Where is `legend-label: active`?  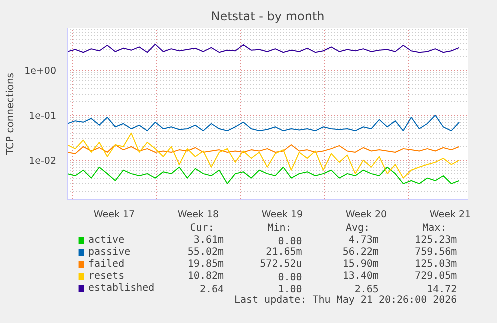
legend-label: active is located at coordinates (106, 240).